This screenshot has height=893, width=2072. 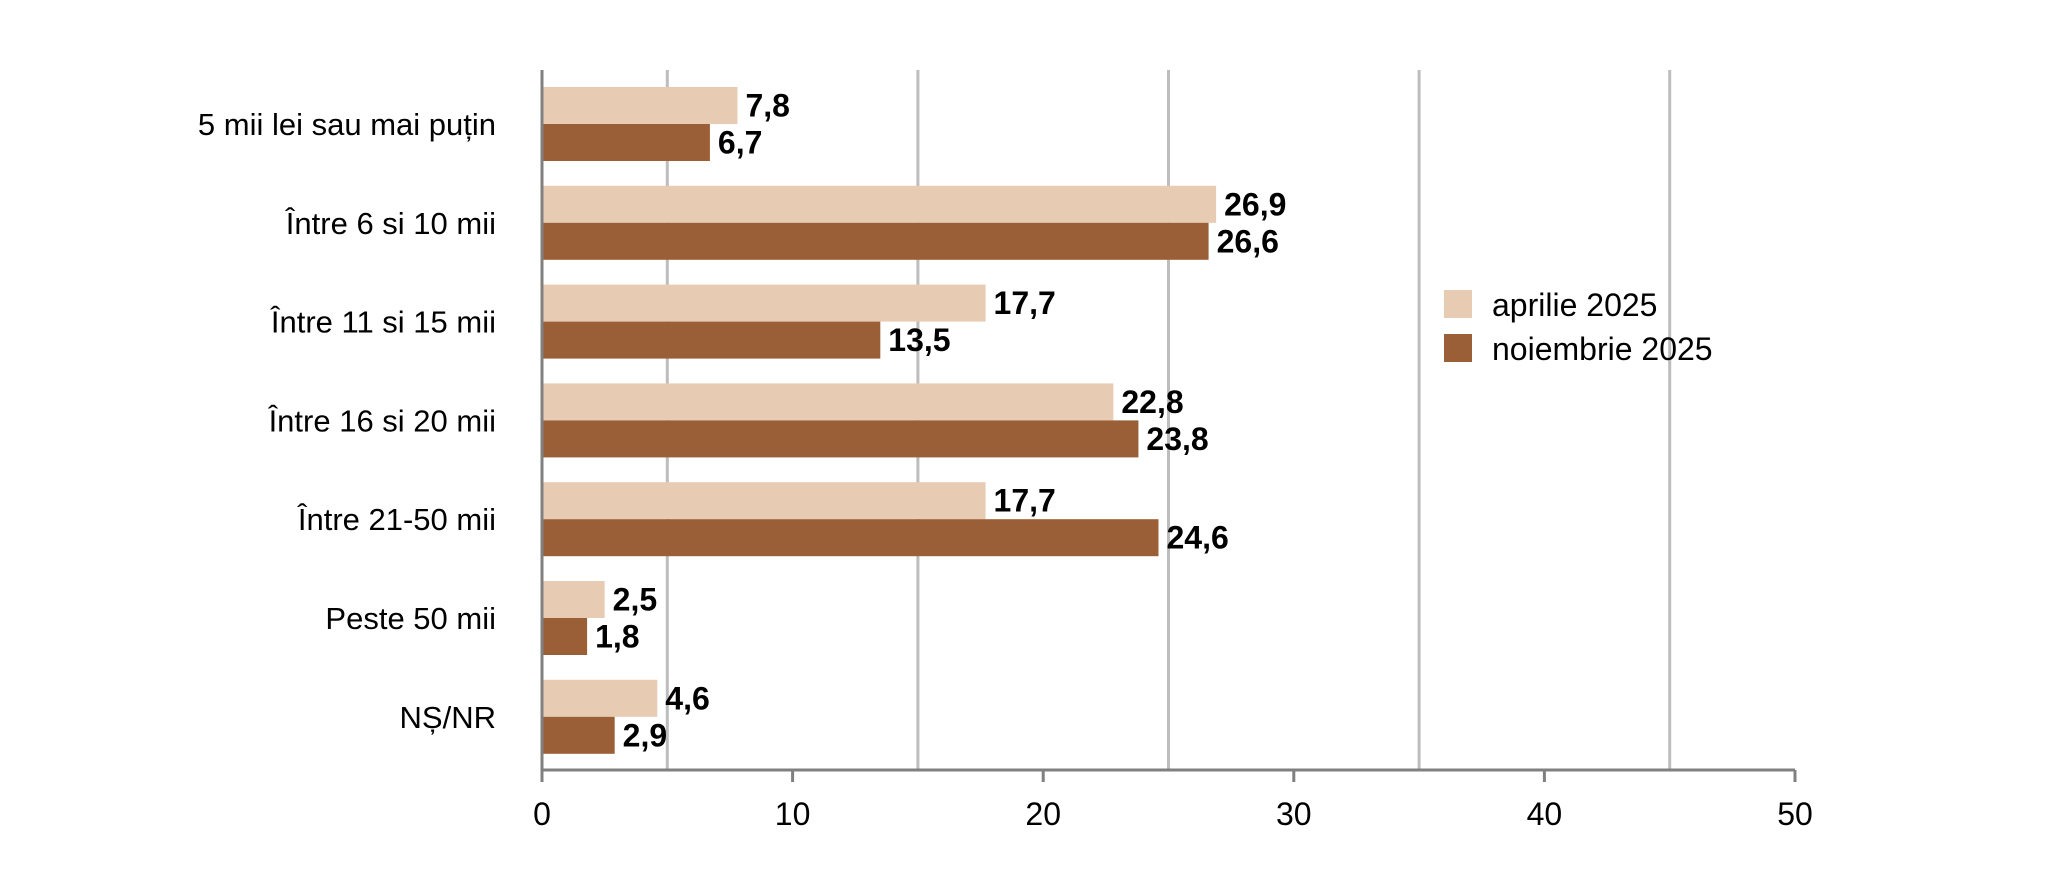 What do you see at coordinates (1255, 204) in the screenshot?
I see `data-label: 26,9` at bounding box center [1255, 204].